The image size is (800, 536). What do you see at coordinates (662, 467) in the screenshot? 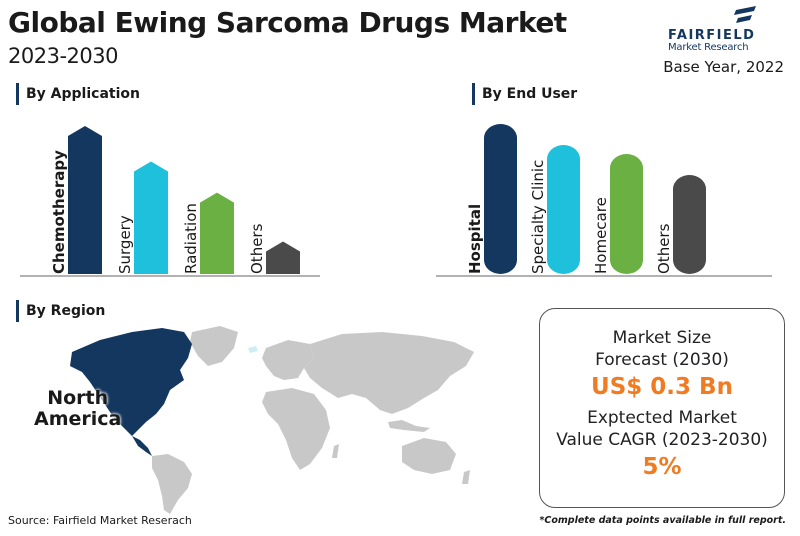
I see `cagr-value: 5%` at bounding box center [662, 467].